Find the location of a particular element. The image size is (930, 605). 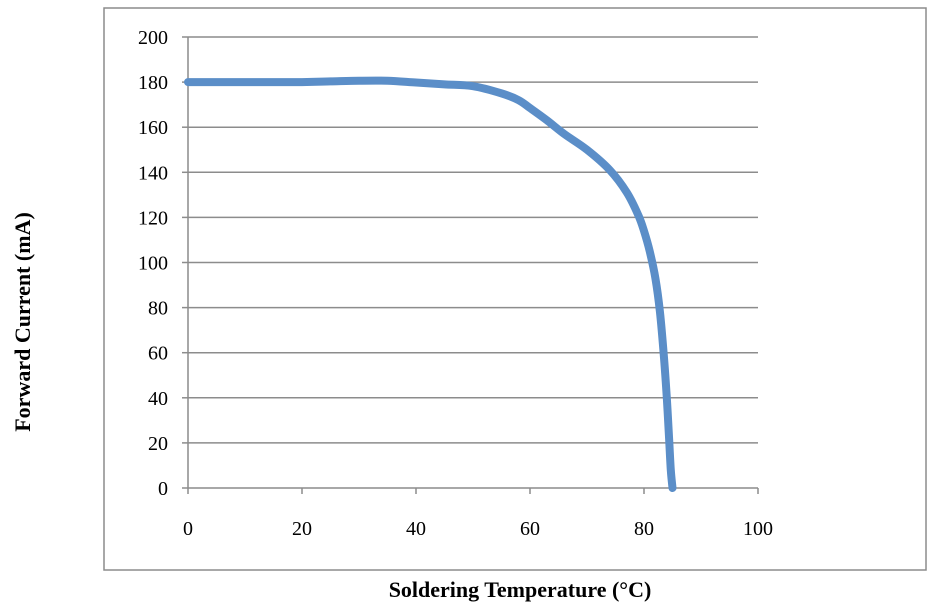

y-tick-label: 20 is located at coordinates (158, 444).